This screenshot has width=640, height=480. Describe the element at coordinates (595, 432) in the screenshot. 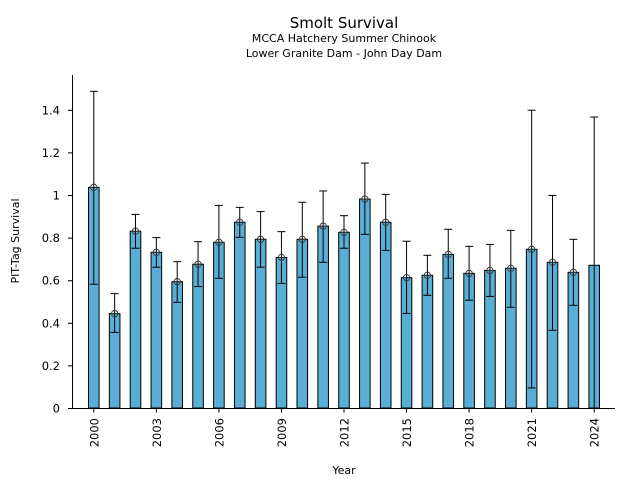

I see `x-tick-label-2024: 2024` at that location.